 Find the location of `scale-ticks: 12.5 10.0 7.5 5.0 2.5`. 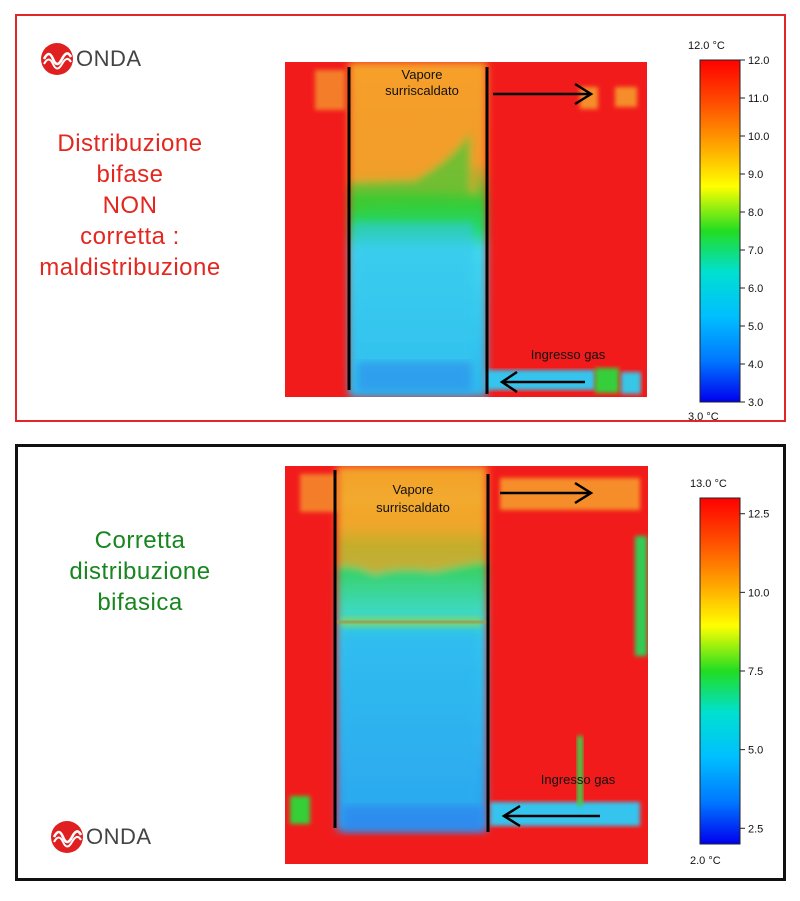

scale-ticks: 12.5 10.0 7.5 5.0 2.5 is located at coordinates (754, 672).